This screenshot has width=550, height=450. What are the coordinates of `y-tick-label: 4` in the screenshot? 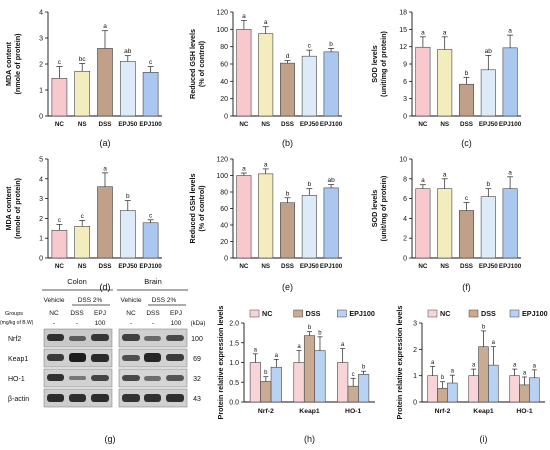 It's located at (41, 179).